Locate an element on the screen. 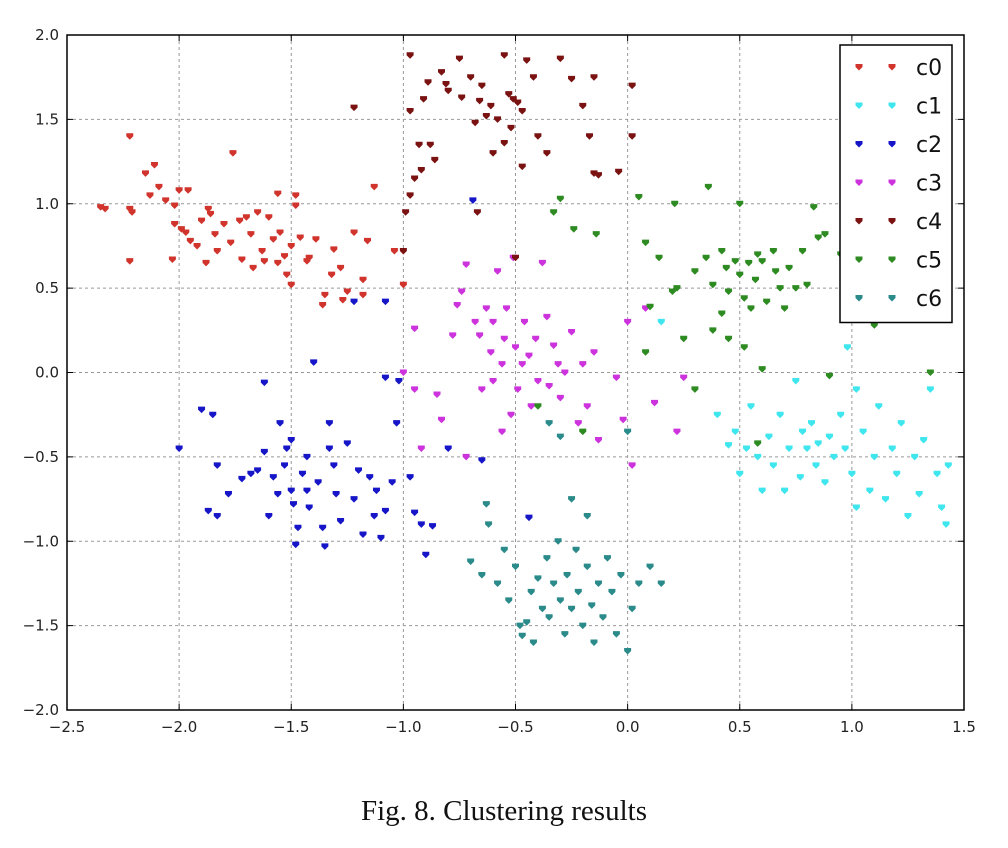 The width and height of the screenshot is (1008, 848). y-tick-label: 1.5 is located at coordinates (47, 119).